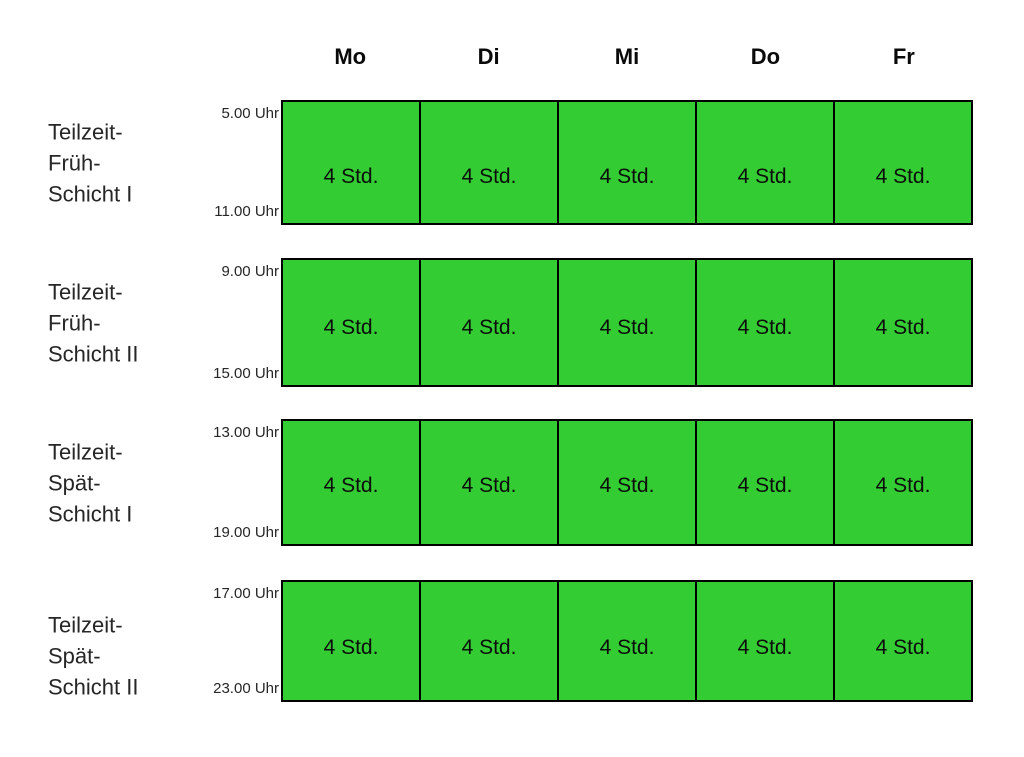  What do you see at coordinates (246, 593) in the screenshot?
I see `shift-start-time-label: 17.00 Uhr` at bounding box center [246, 593].